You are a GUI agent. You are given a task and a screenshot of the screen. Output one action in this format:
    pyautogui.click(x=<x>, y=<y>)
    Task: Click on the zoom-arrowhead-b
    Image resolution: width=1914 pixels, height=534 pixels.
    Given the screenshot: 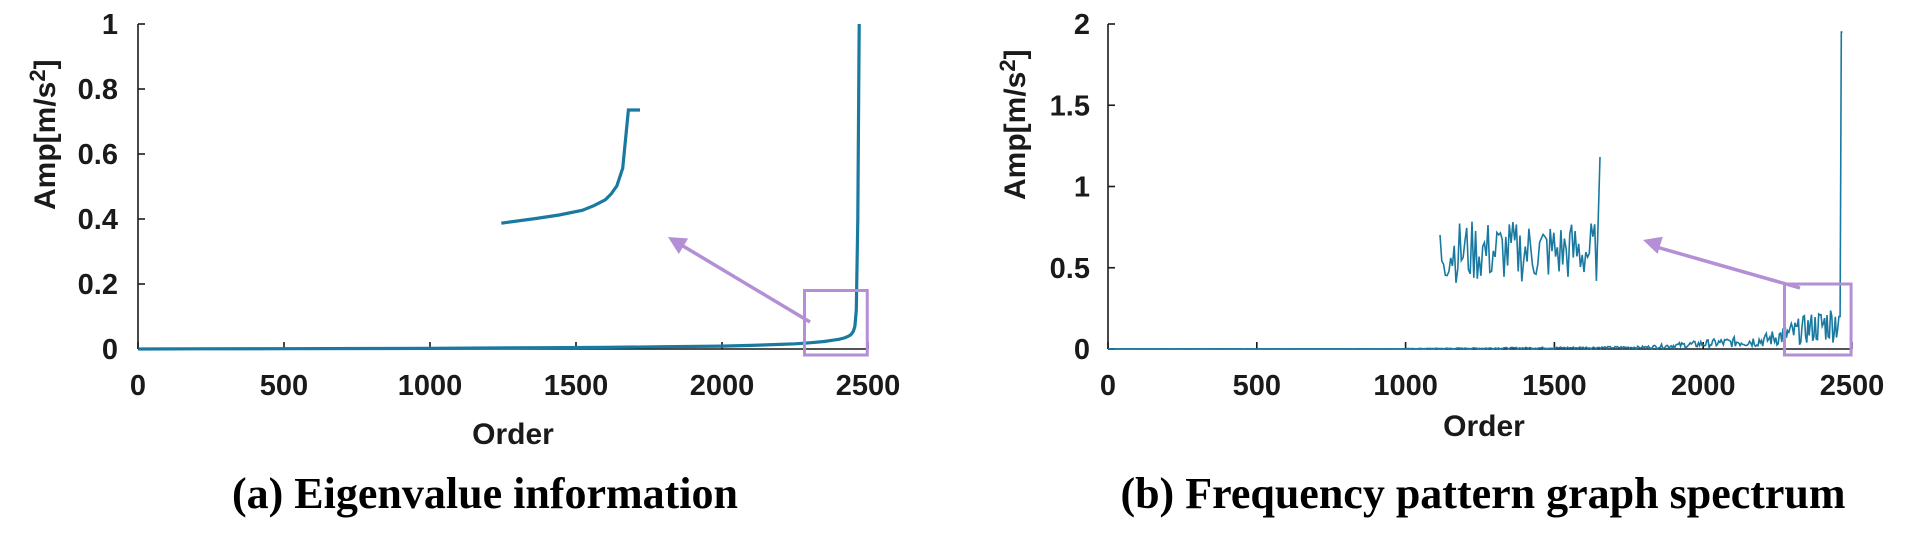 What is the action you would take?
    pyautogui.click(x=1653, y=245)
    